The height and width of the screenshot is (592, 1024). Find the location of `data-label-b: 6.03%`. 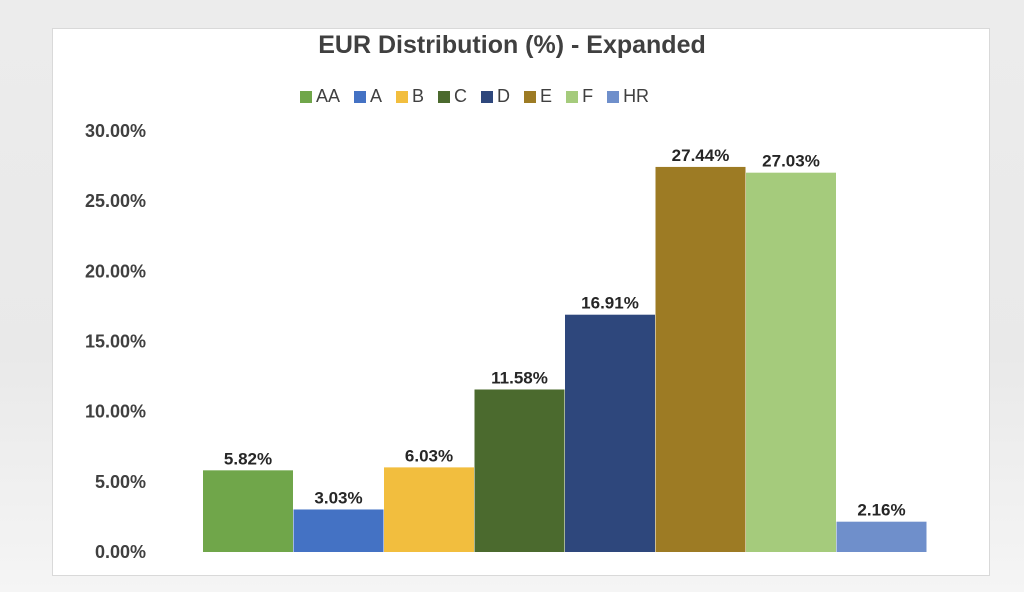

data-label-b: 6.03% is located at coordinates (429, 455).